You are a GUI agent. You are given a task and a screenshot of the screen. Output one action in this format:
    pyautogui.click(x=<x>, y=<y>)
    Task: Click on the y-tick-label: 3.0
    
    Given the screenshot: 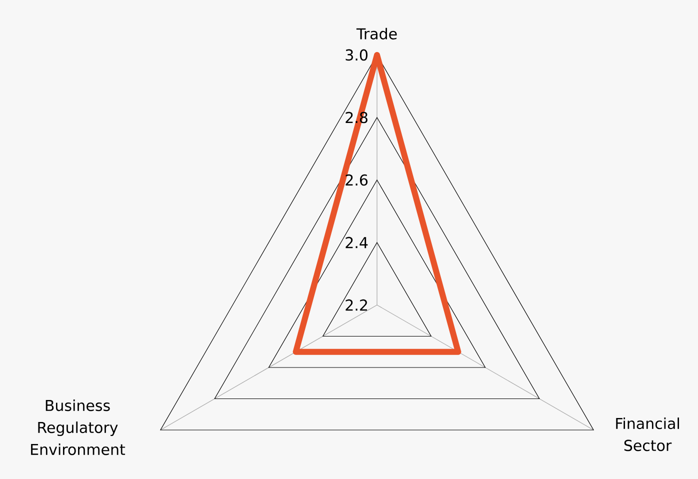 What is the action you would take?
    pyautogui.click(x=357, y=55)
    